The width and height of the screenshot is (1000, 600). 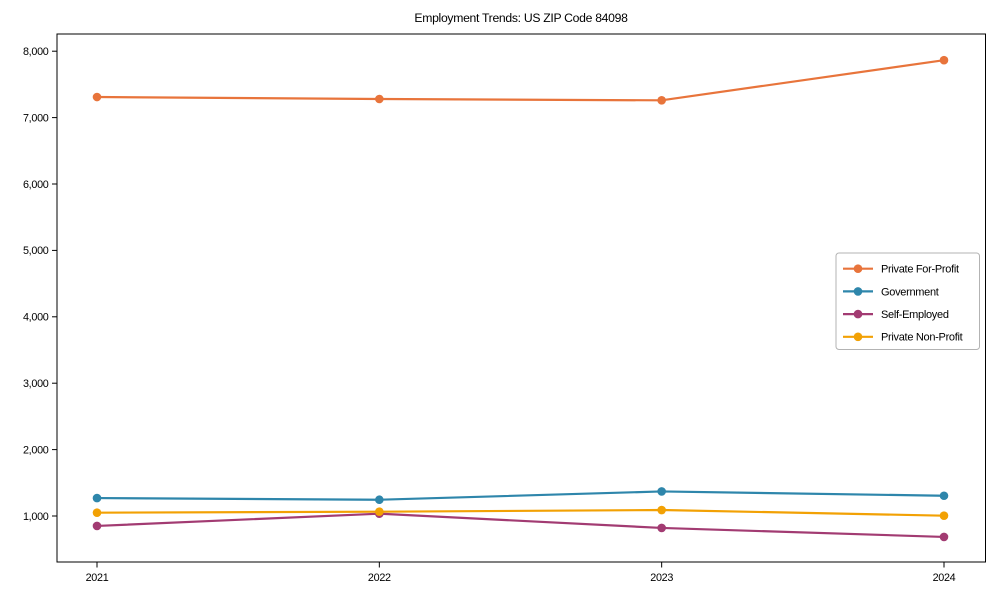 What do you see at coordinates (520, 512) in the screenshot?
I see `chart-line-private-non-profit` at bounding box center [520, 512].